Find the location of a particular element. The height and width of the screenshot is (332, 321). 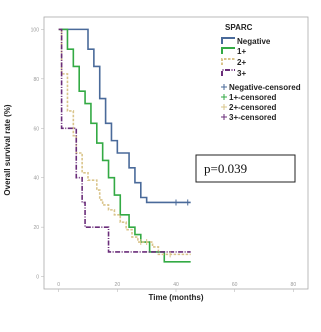

y-tick-label: 60 is located at coordinates (36, 129).